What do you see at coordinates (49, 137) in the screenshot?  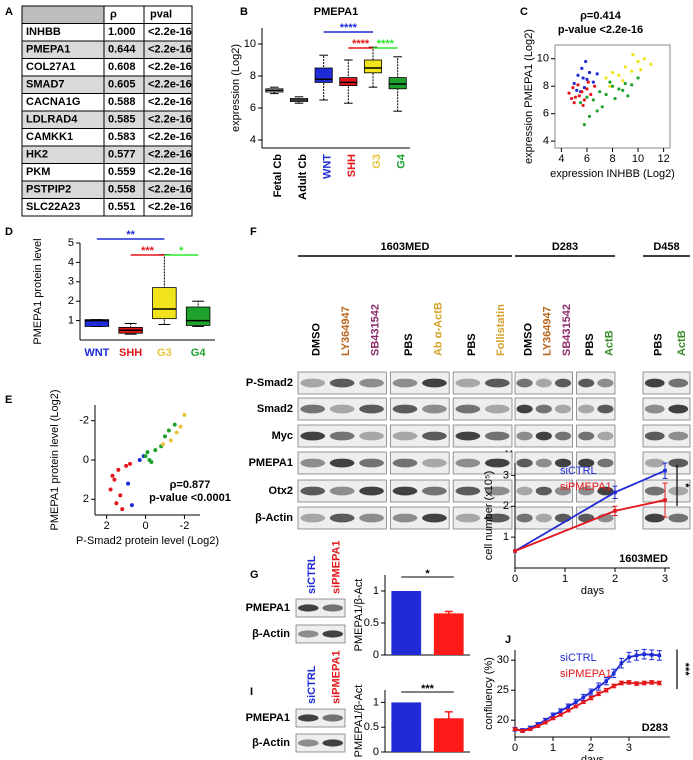 I see `table-cell: CAMKK1` at bounding box center [49, 137].